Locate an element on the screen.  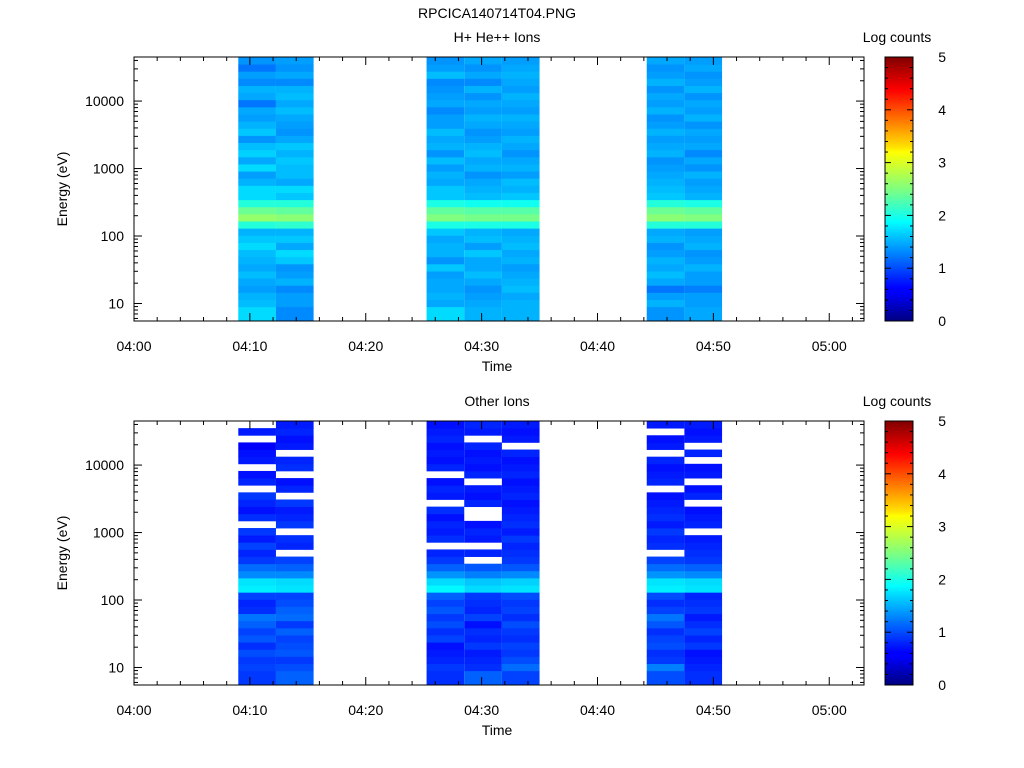
x-tick-label: 04:00 is located at coordinates (133, 710).